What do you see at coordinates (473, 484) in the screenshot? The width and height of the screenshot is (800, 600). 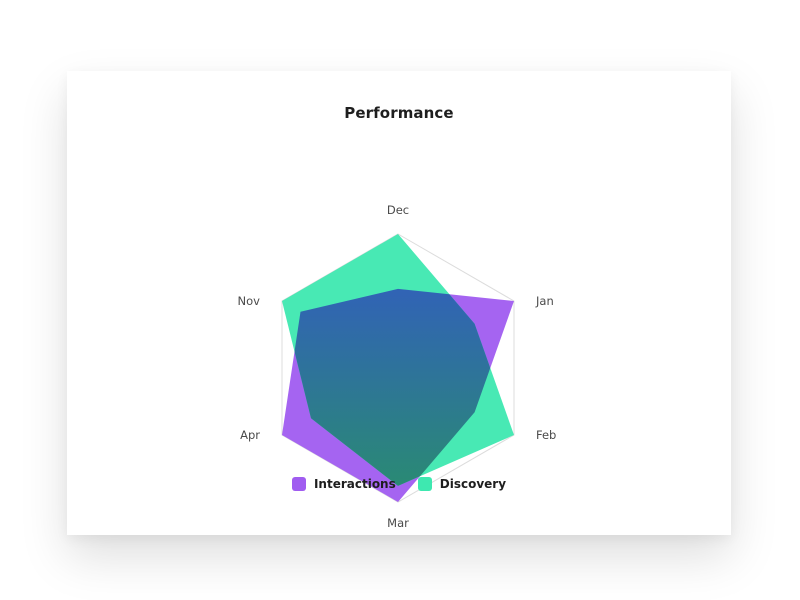 I see `legend-label-discovery: Discovery` at bounding box center [473, 484].